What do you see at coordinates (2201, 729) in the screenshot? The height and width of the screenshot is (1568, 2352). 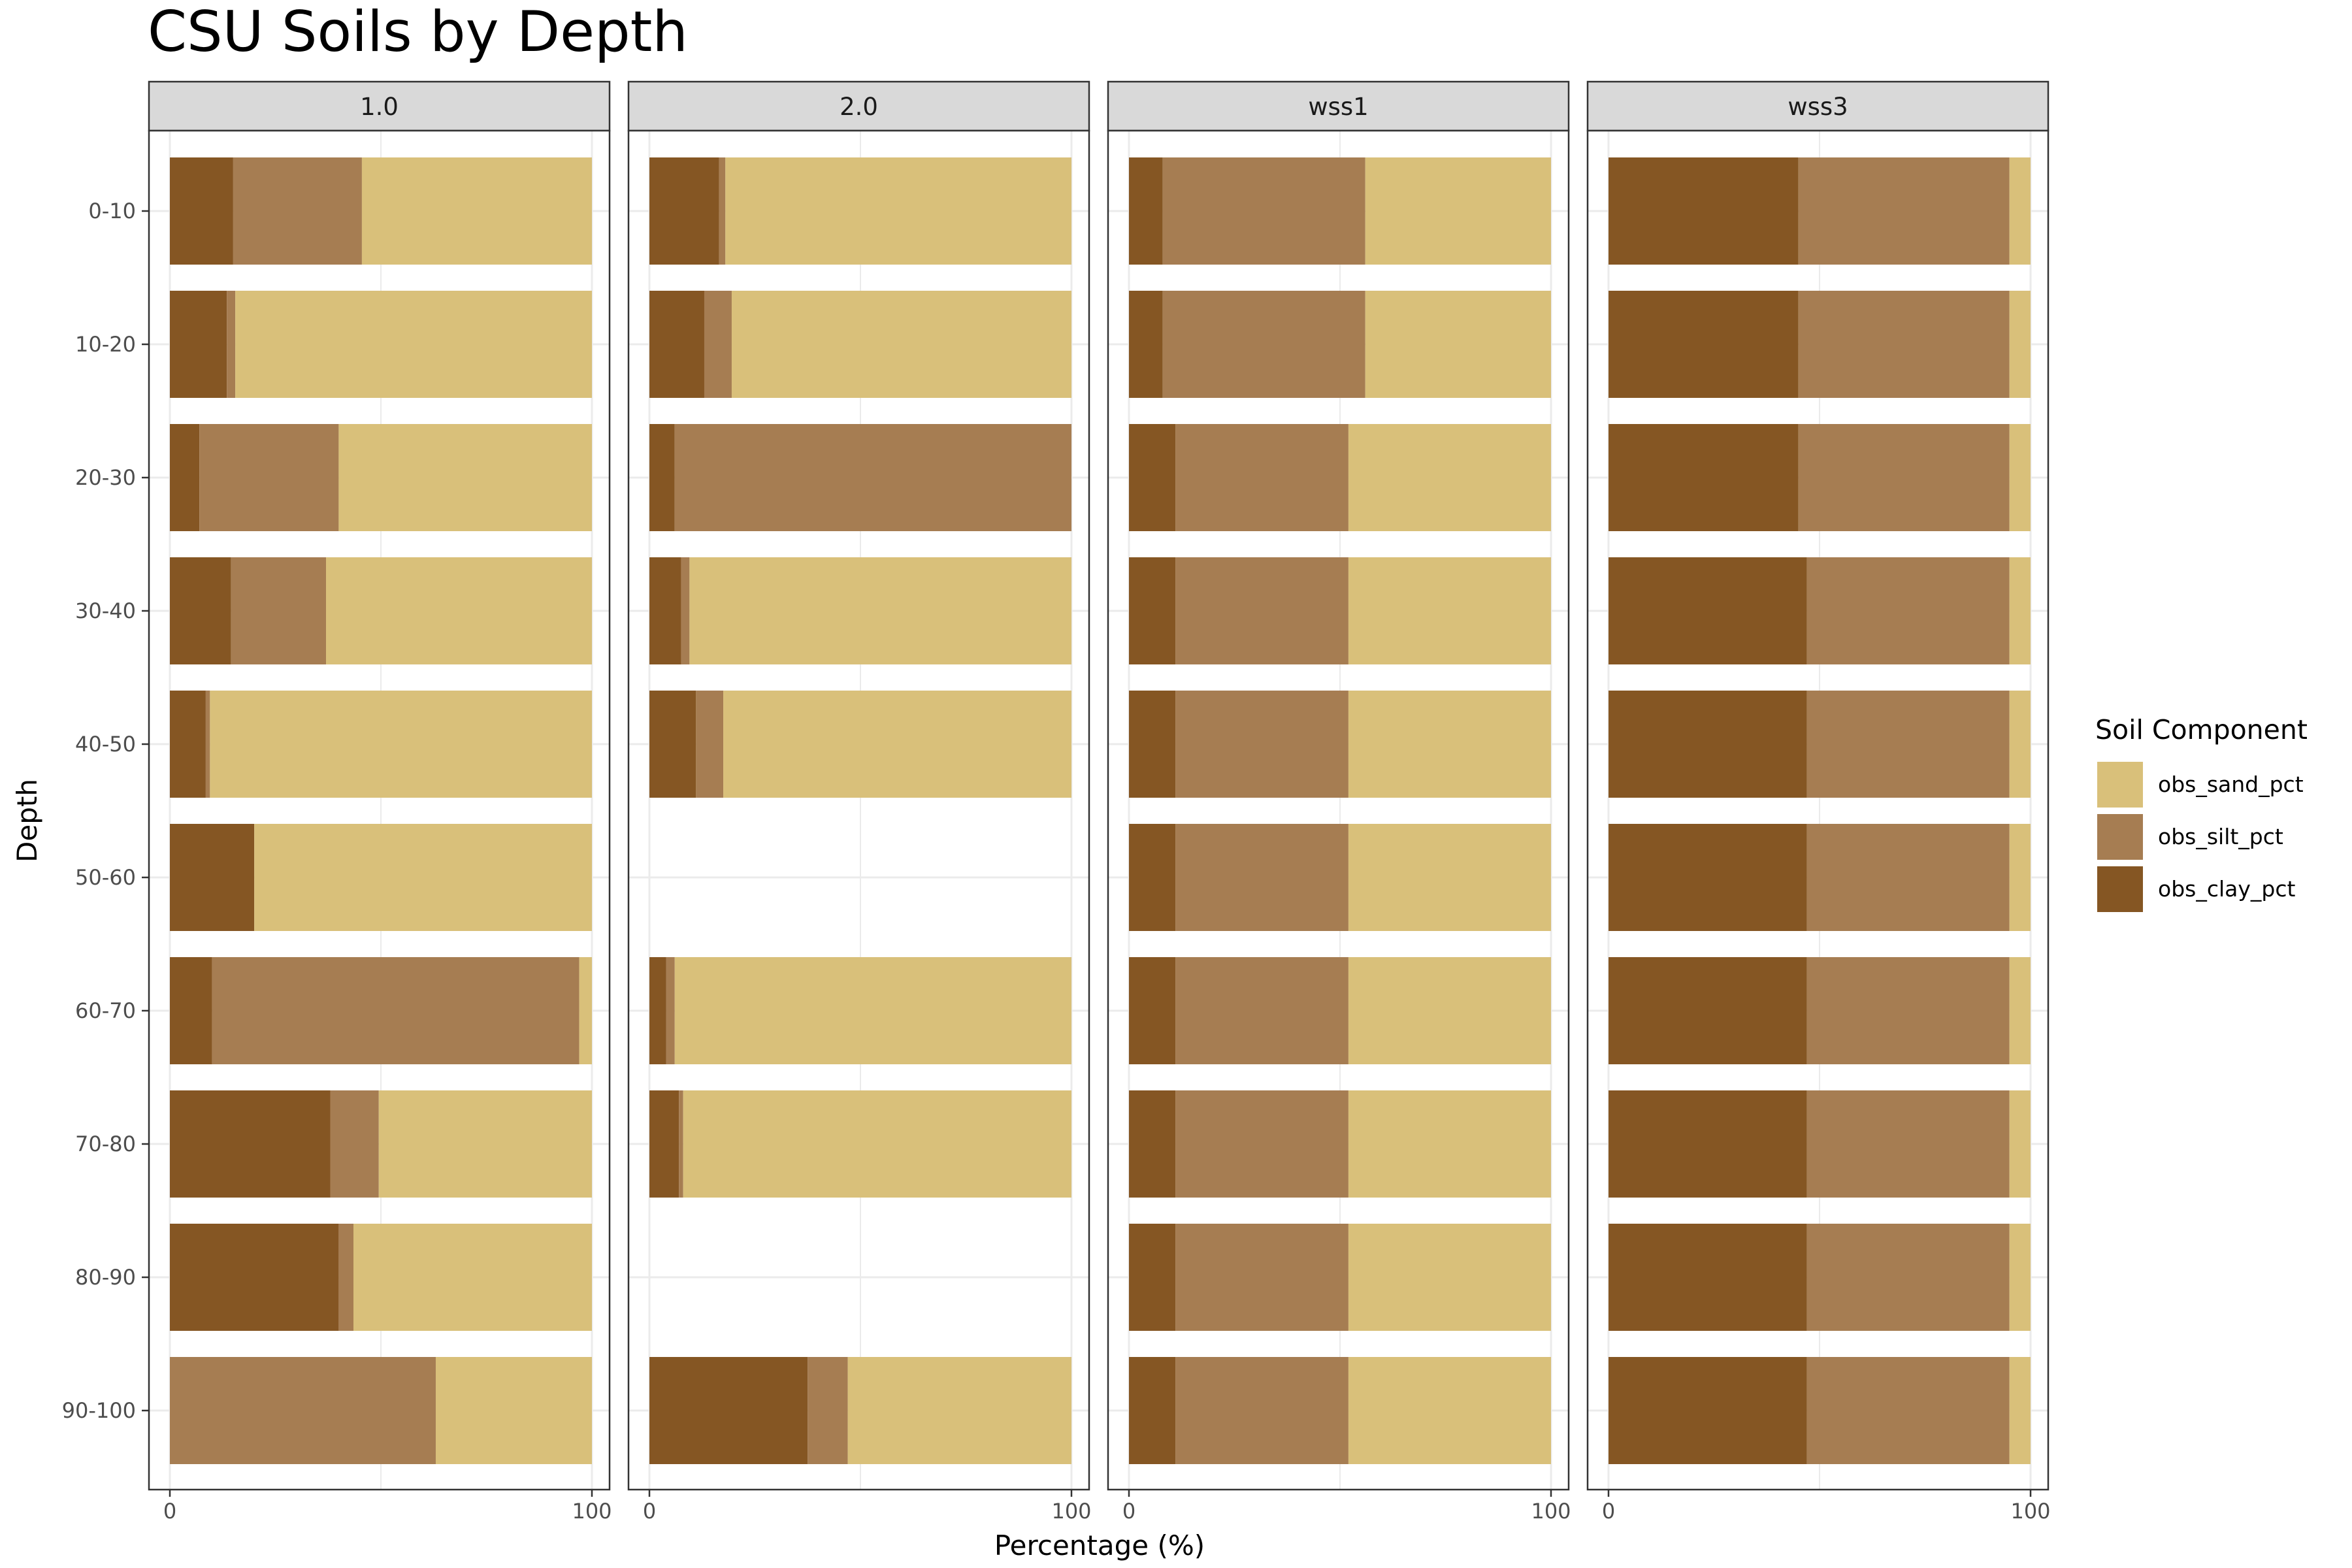 I see `legend-title: Soil Component` at bounding box center [2201, 729].